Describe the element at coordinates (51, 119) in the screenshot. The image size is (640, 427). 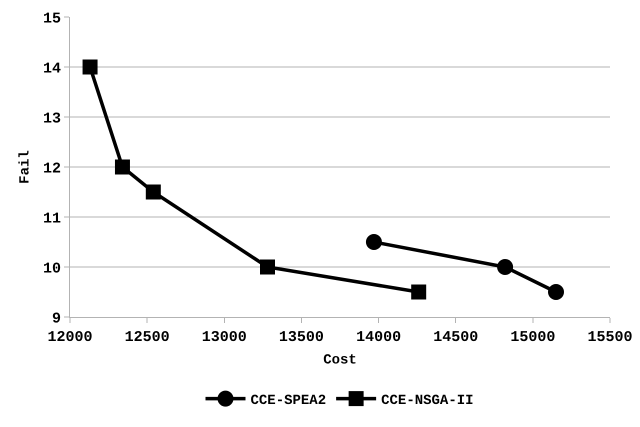
I see `y-tick-label: 13` at that location.